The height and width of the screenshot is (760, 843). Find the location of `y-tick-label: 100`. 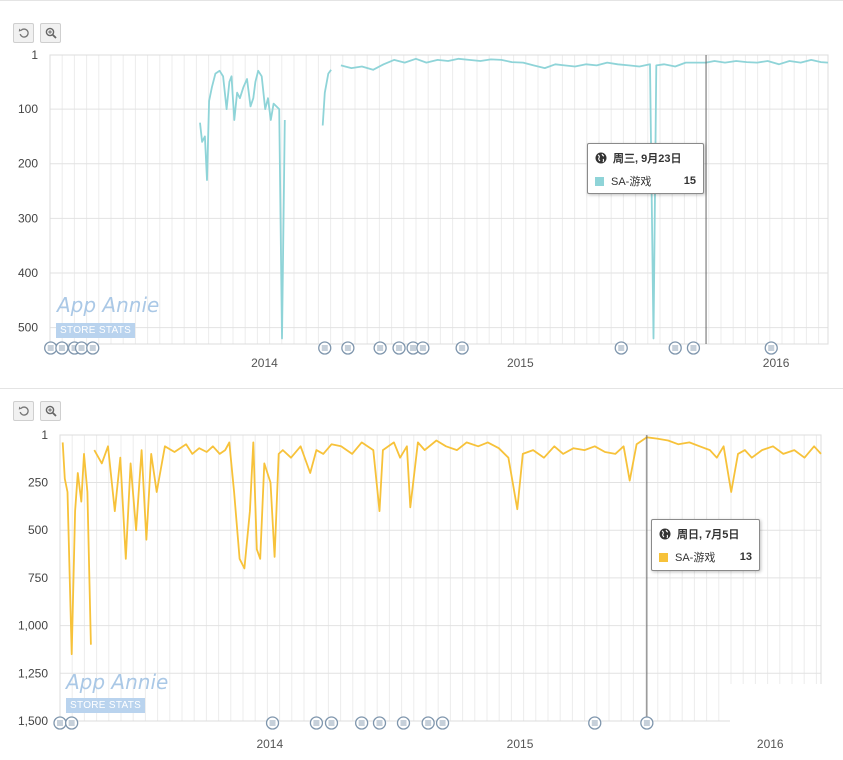

y-tick-label: 100 is located at coordinates (28, 109).